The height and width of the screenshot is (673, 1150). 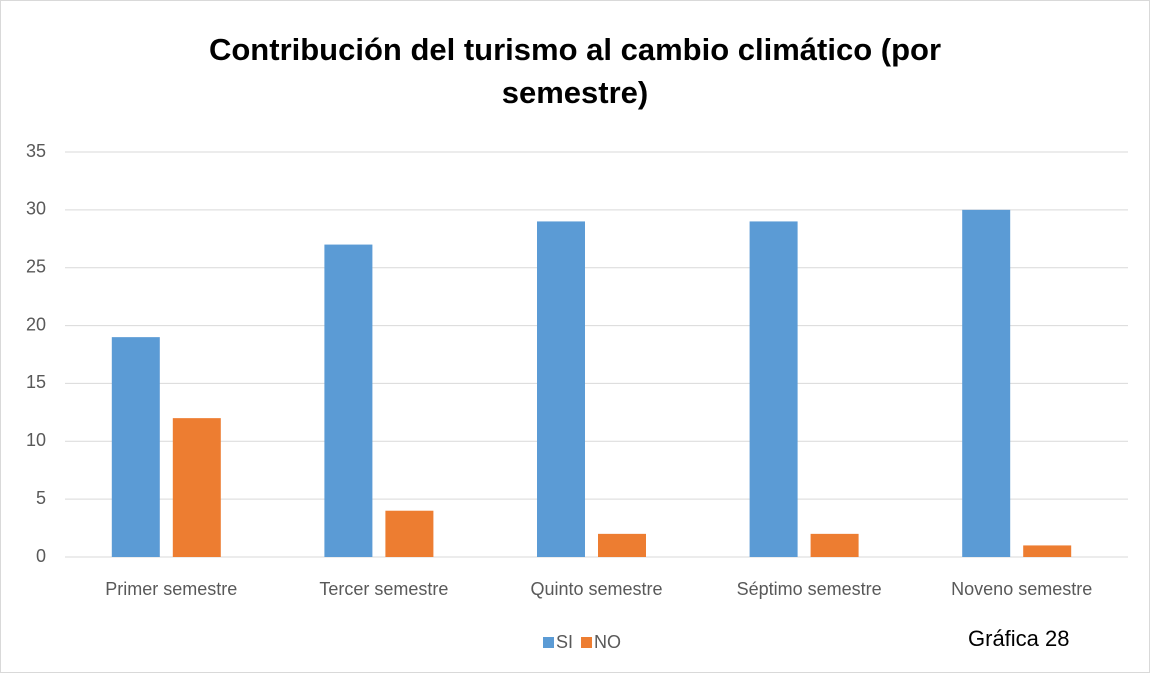 What do you see at coordinates (1021, 589) in the screenshot?
I see `x-tick-label: Noveno semestre` at bounding box center [1021, 589].